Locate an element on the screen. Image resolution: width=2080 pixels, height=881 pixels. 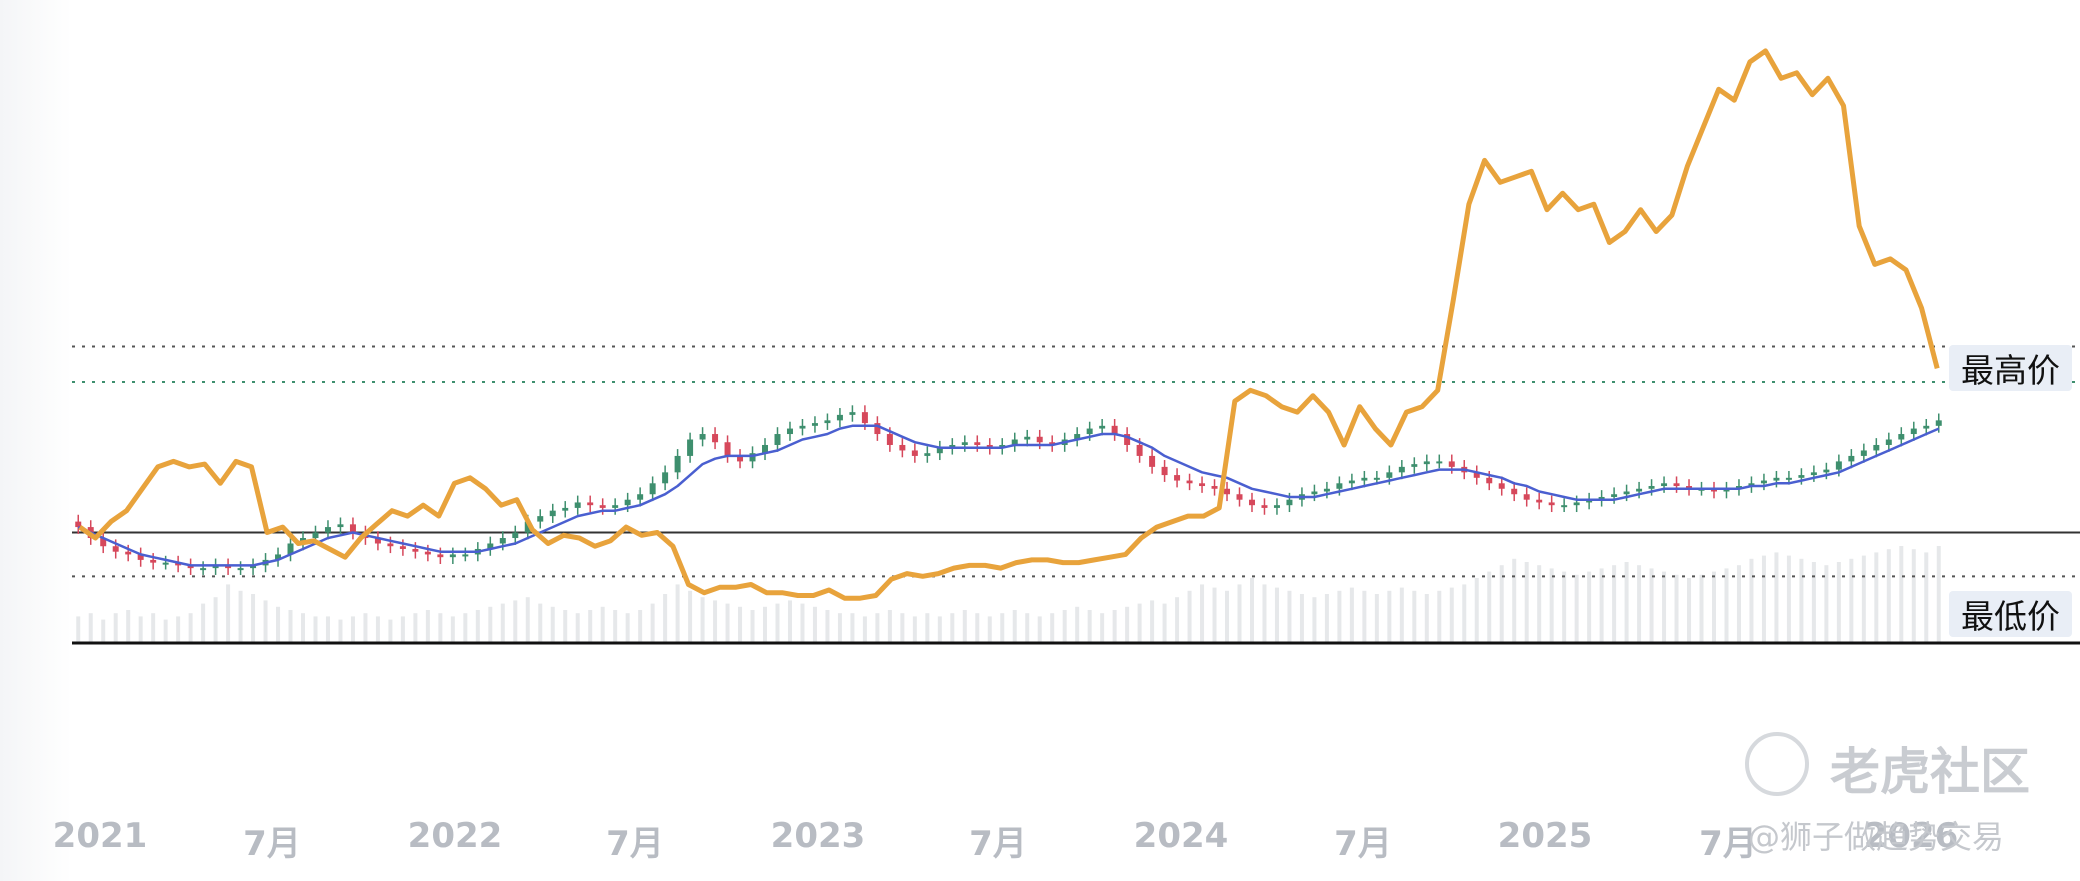
x-tick-label: 2021 is located at coordinates (100, 836).